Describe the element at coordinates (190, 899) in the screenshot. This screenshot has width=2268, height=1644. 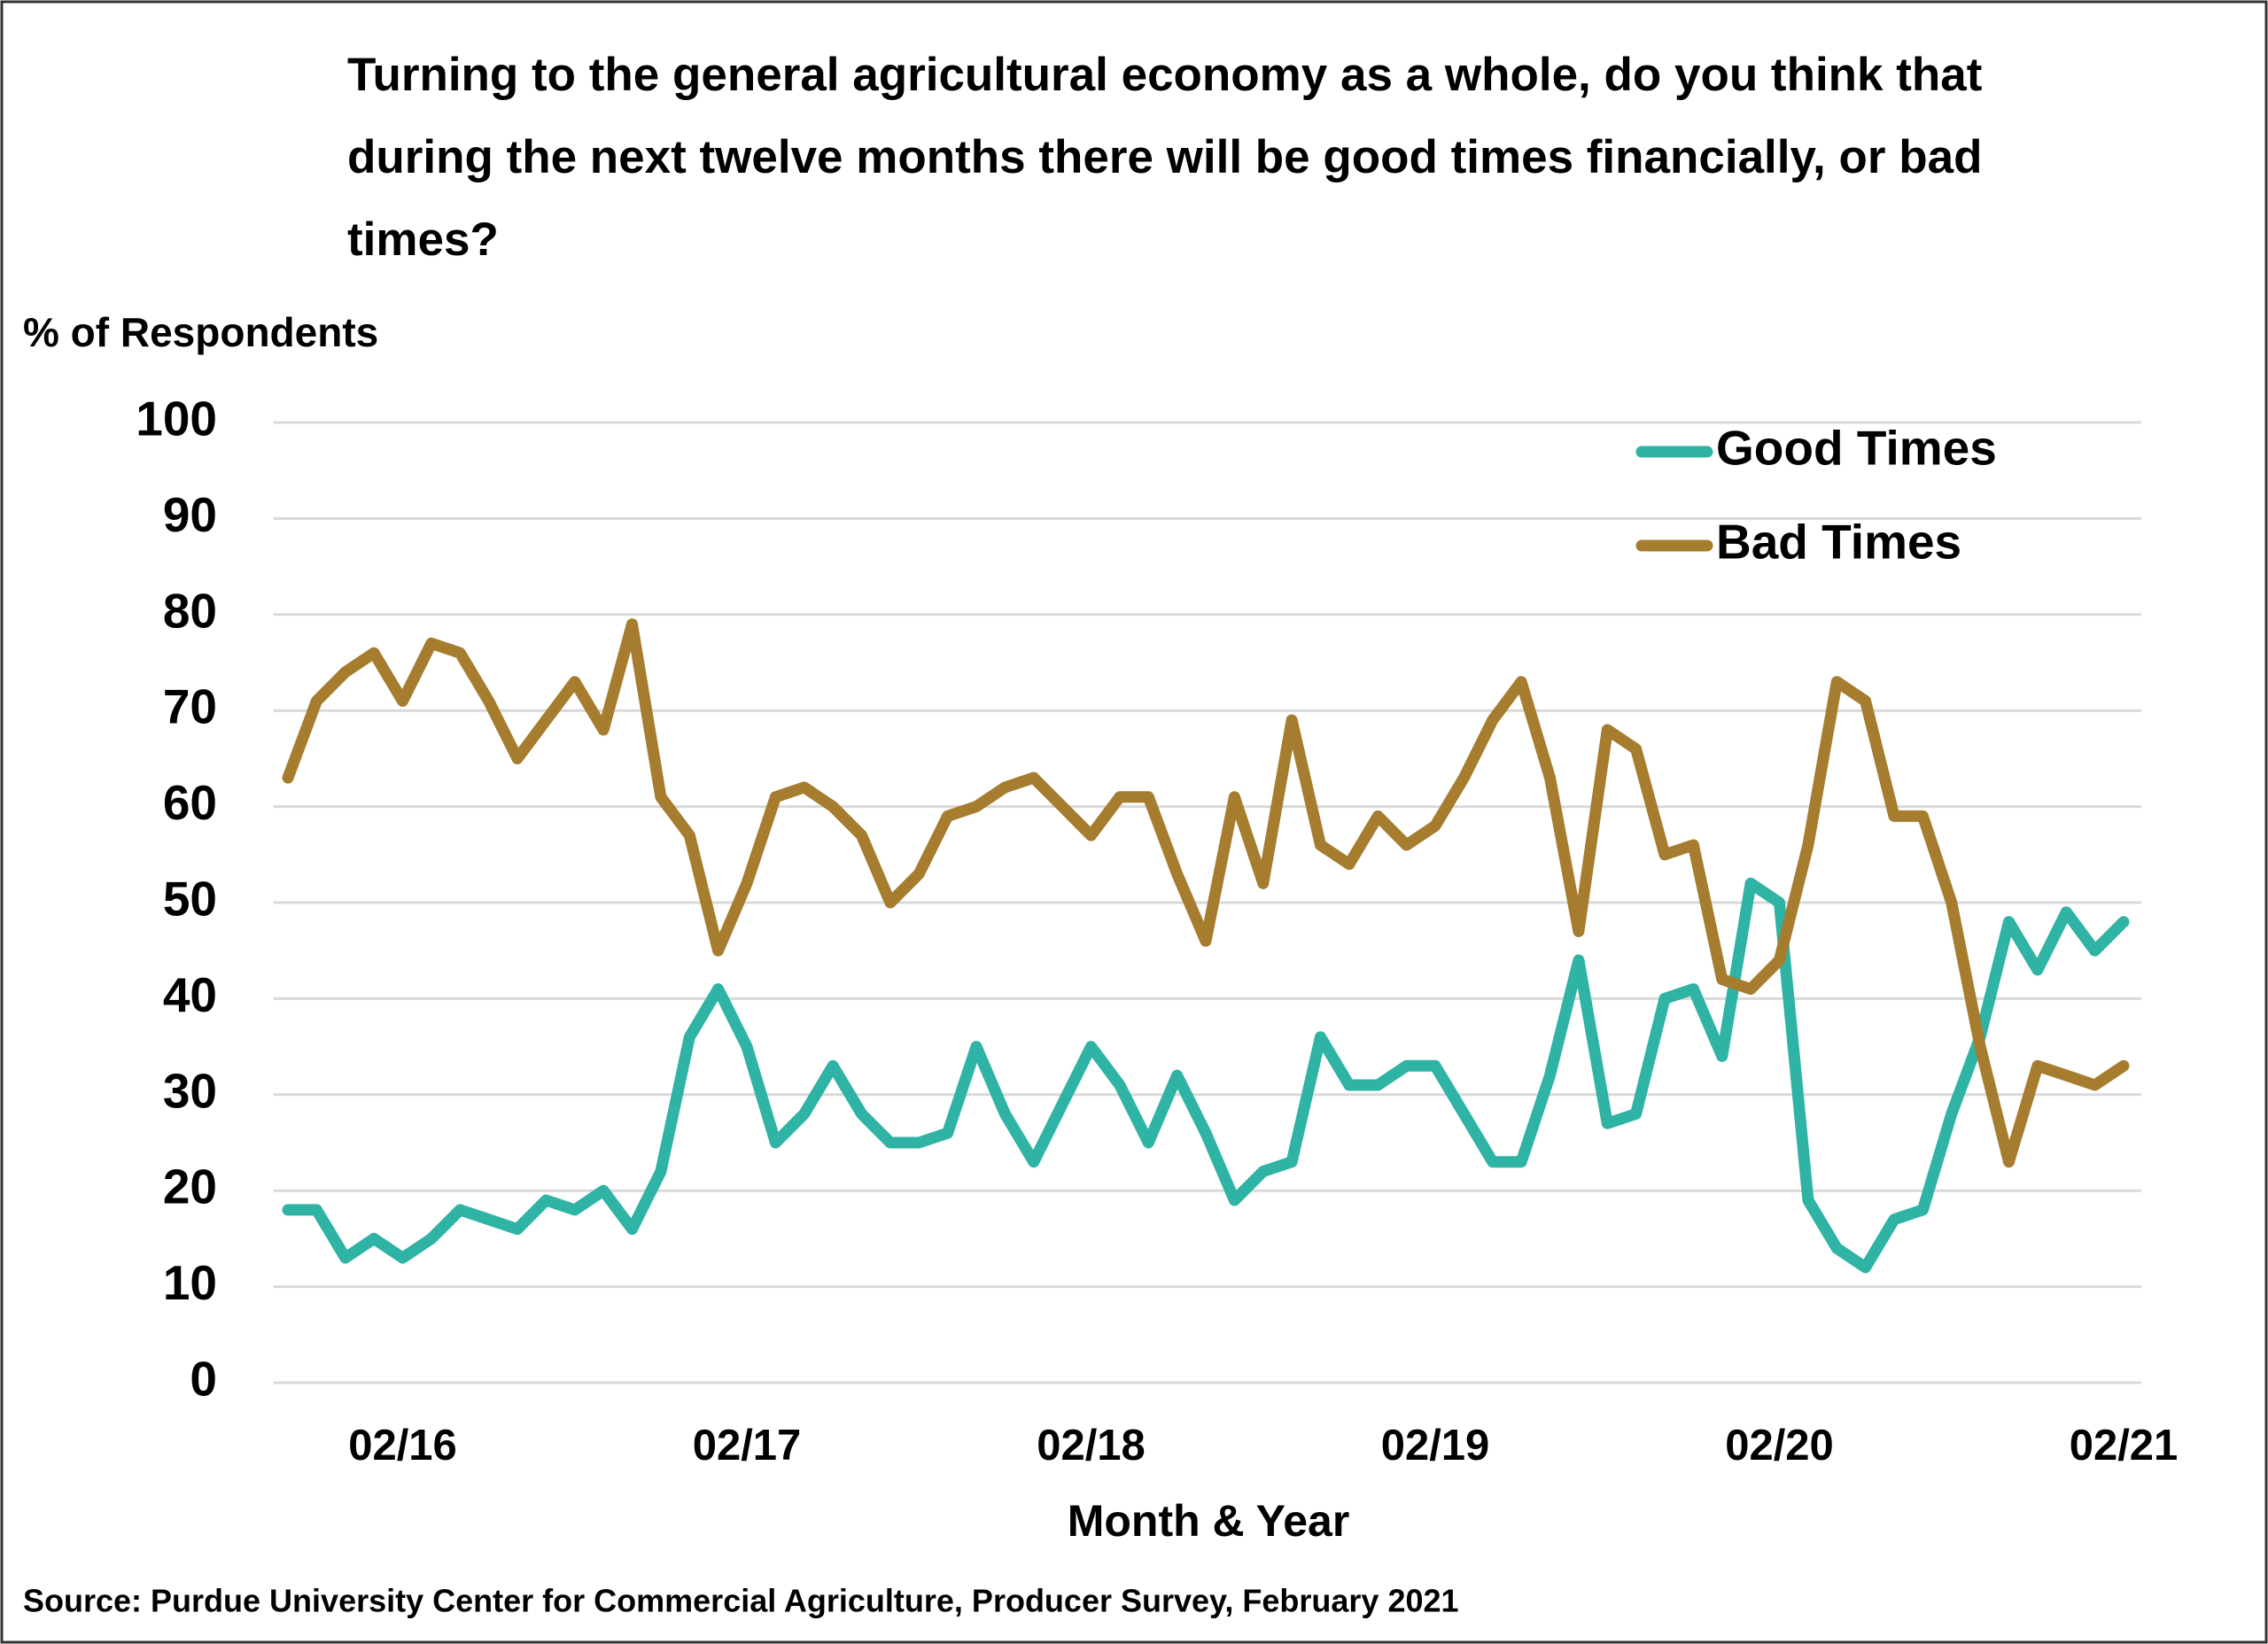
I see `y-tick-label: 50` at that location.